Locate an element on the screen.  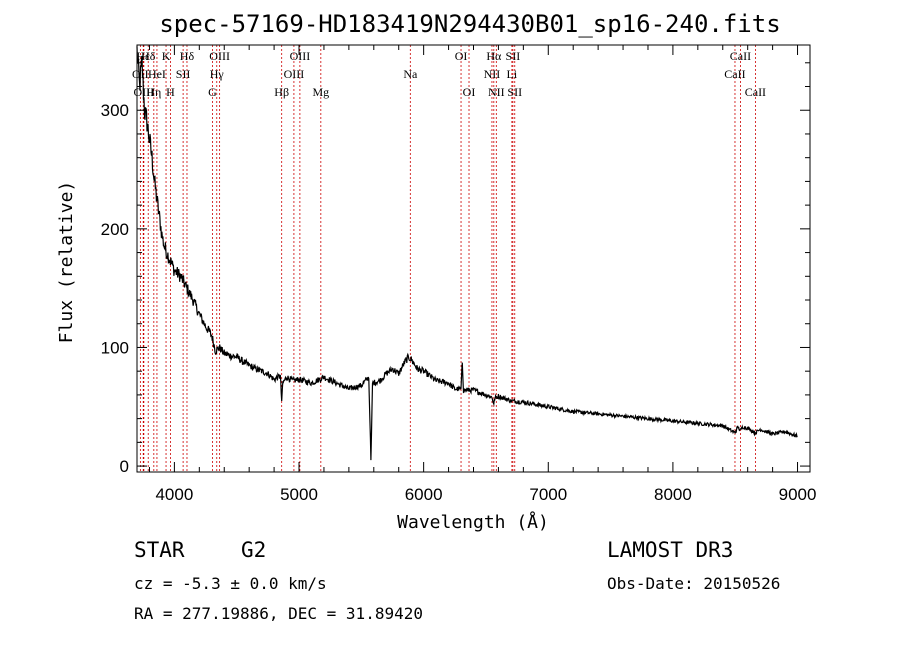
spectral-line-label: Hβ is located at coordinates (281, 92).